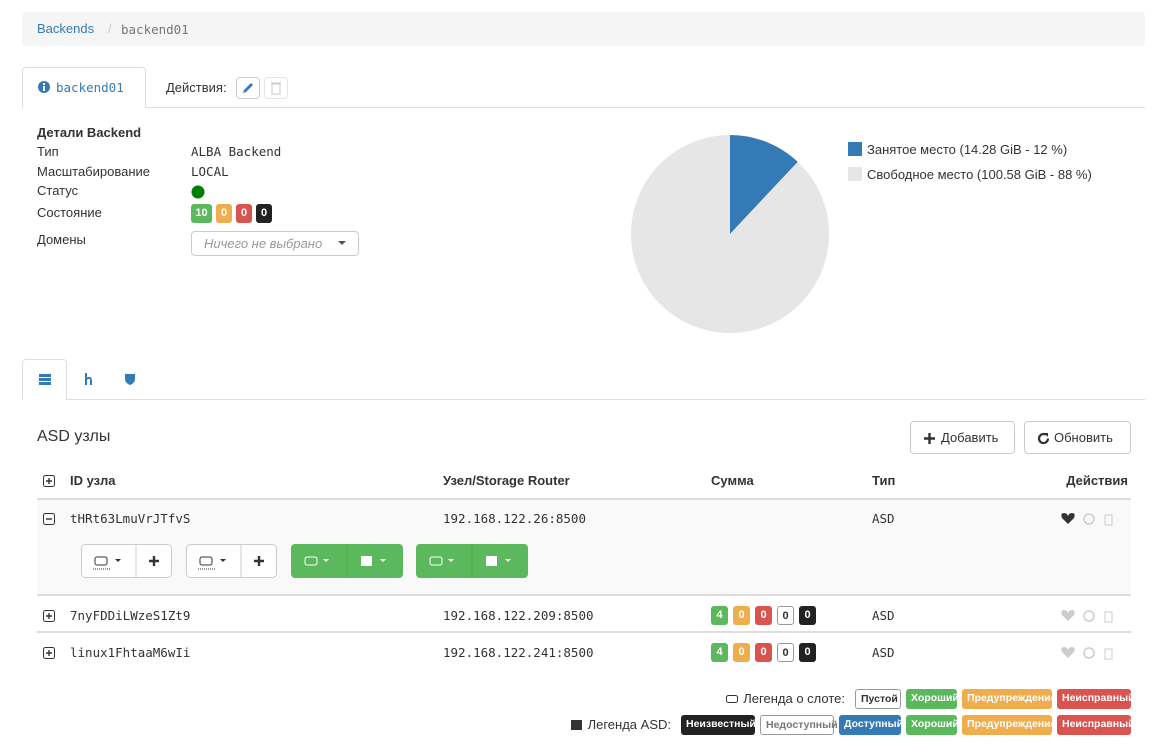  I want to click on legend-title: Легенда о слоте:, so click(794, 698).